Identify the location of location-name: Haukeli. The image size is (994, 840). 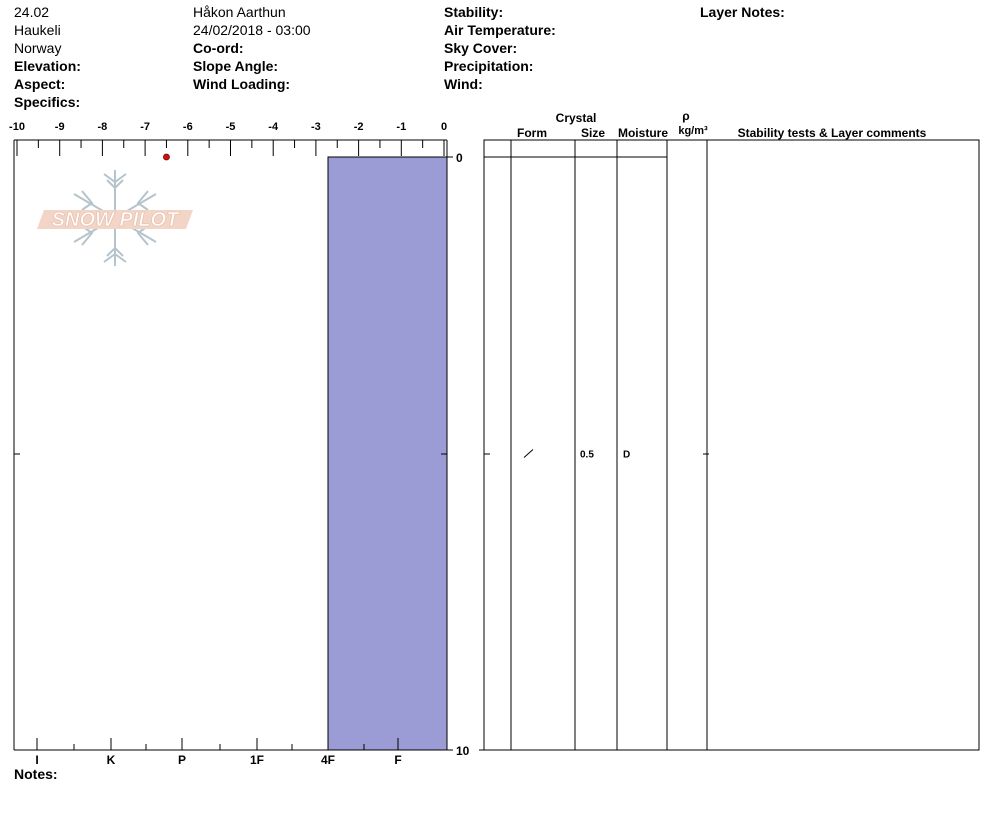
(37, 30).